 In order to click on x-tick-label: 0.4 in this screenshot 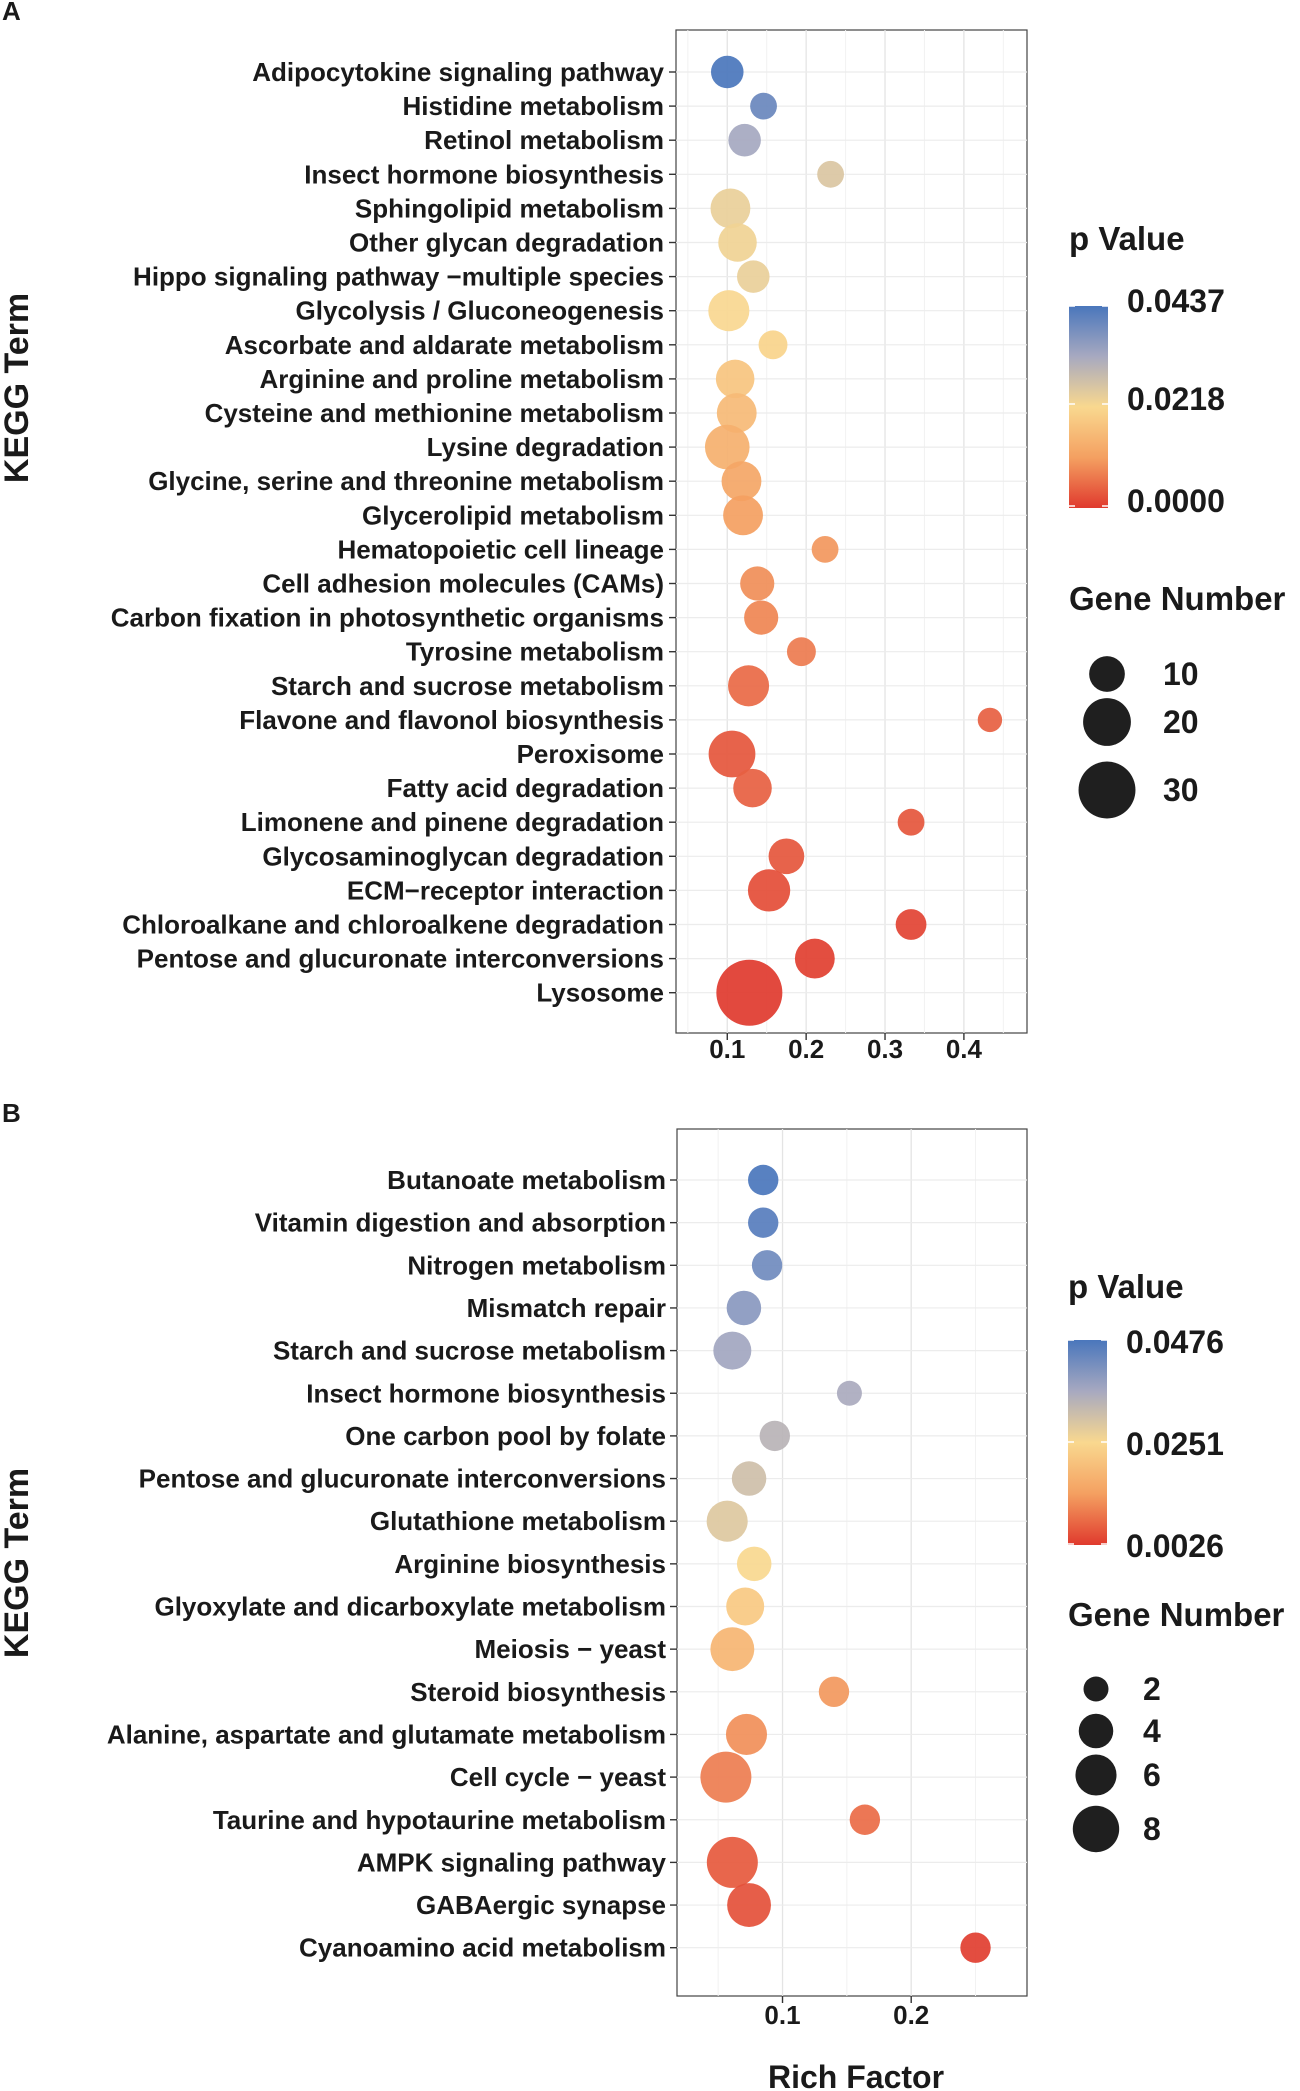, I will do `click(964, 1049)`.